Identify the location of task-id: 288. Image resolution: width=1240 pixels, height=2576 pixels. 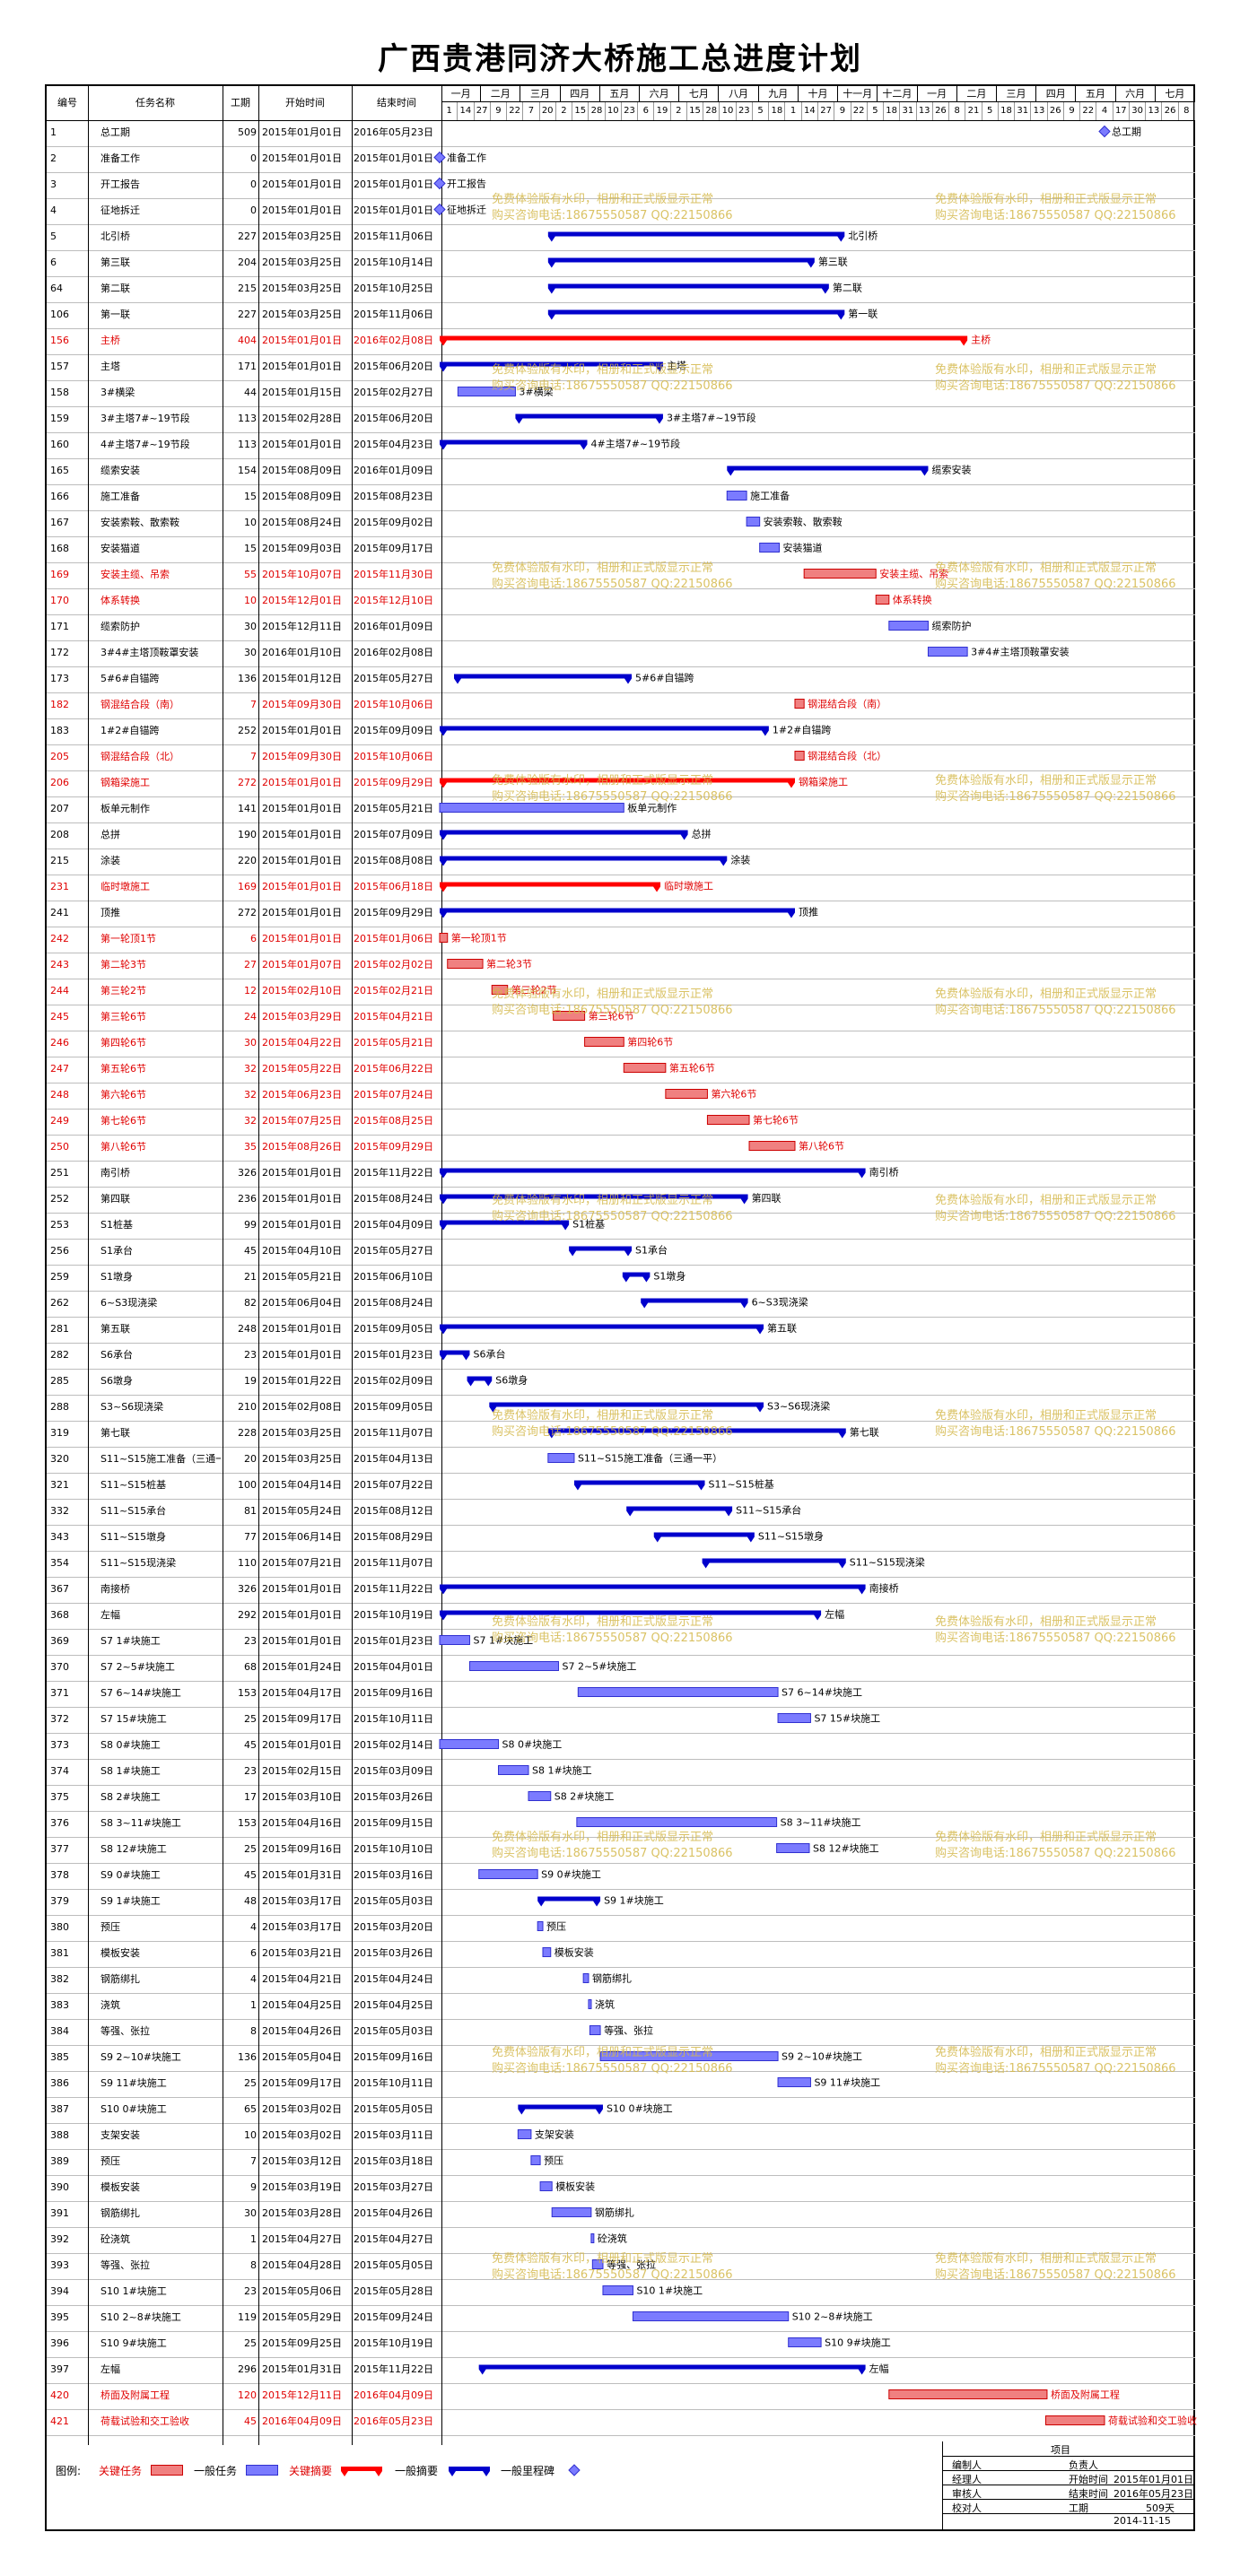
(59, 1407).